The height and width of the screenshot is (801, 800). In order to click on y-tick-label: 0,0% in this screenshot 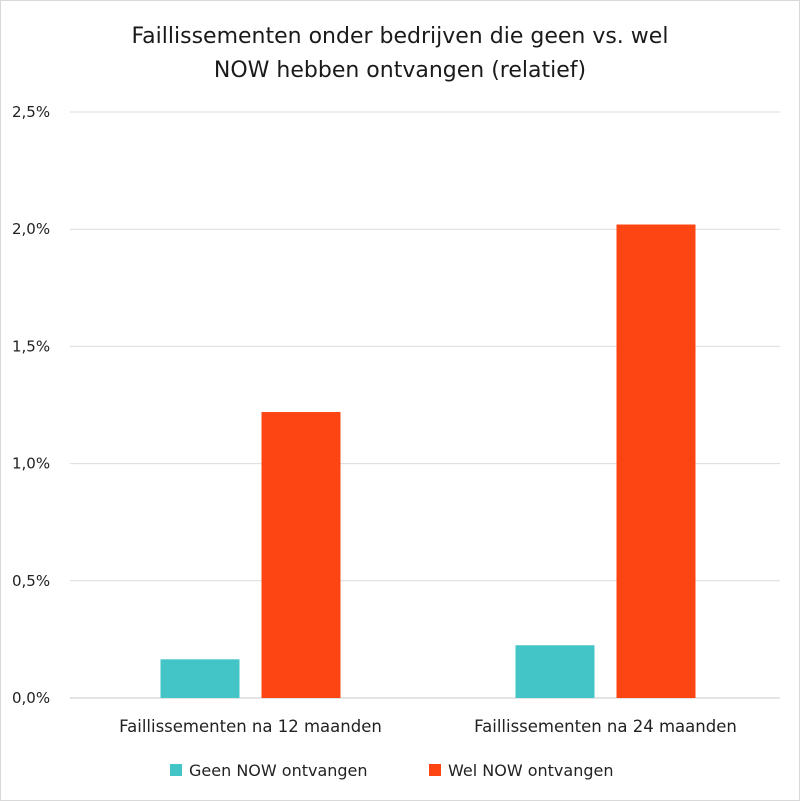, I will do `click(31, 698)`.